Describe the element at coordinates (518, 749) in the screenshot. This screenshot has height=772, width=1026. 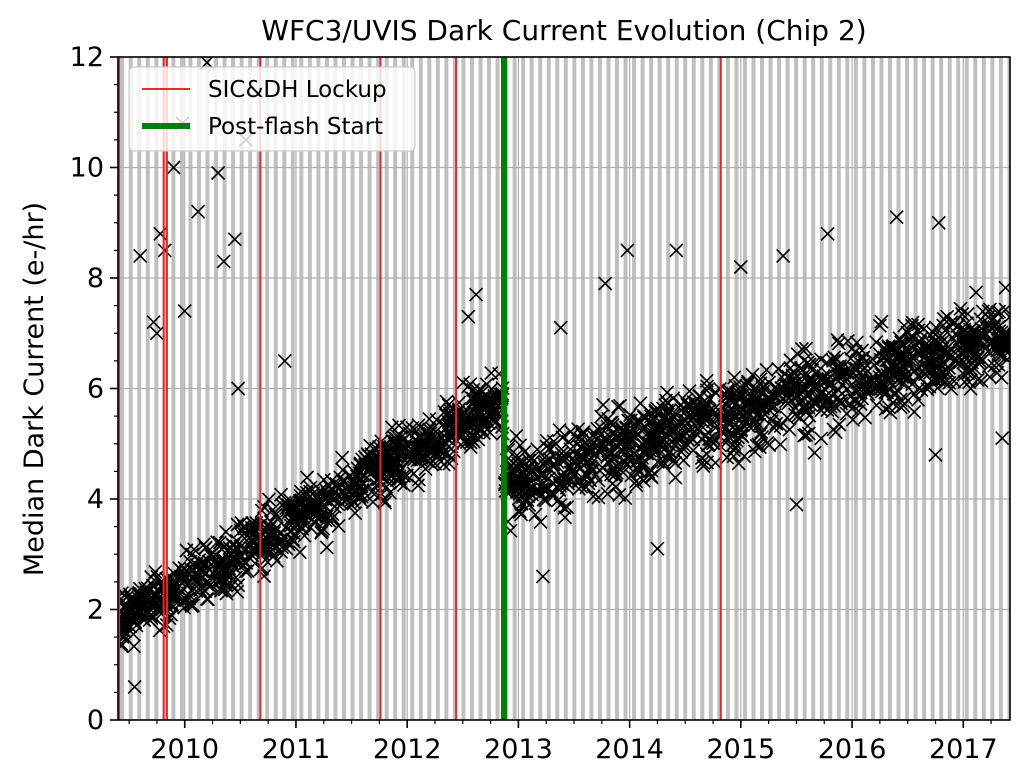
I see `x-tick-label: 2013` at that location.